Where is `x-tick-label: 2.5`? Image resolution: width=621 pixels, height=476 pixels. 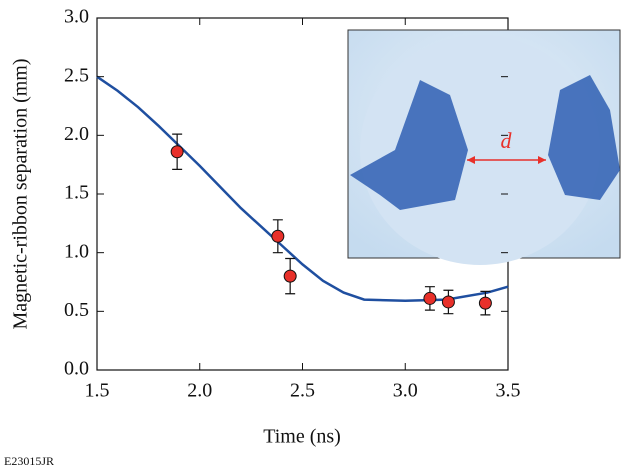 x-tick-label: 2.5 is located at coordinates (302, 391).